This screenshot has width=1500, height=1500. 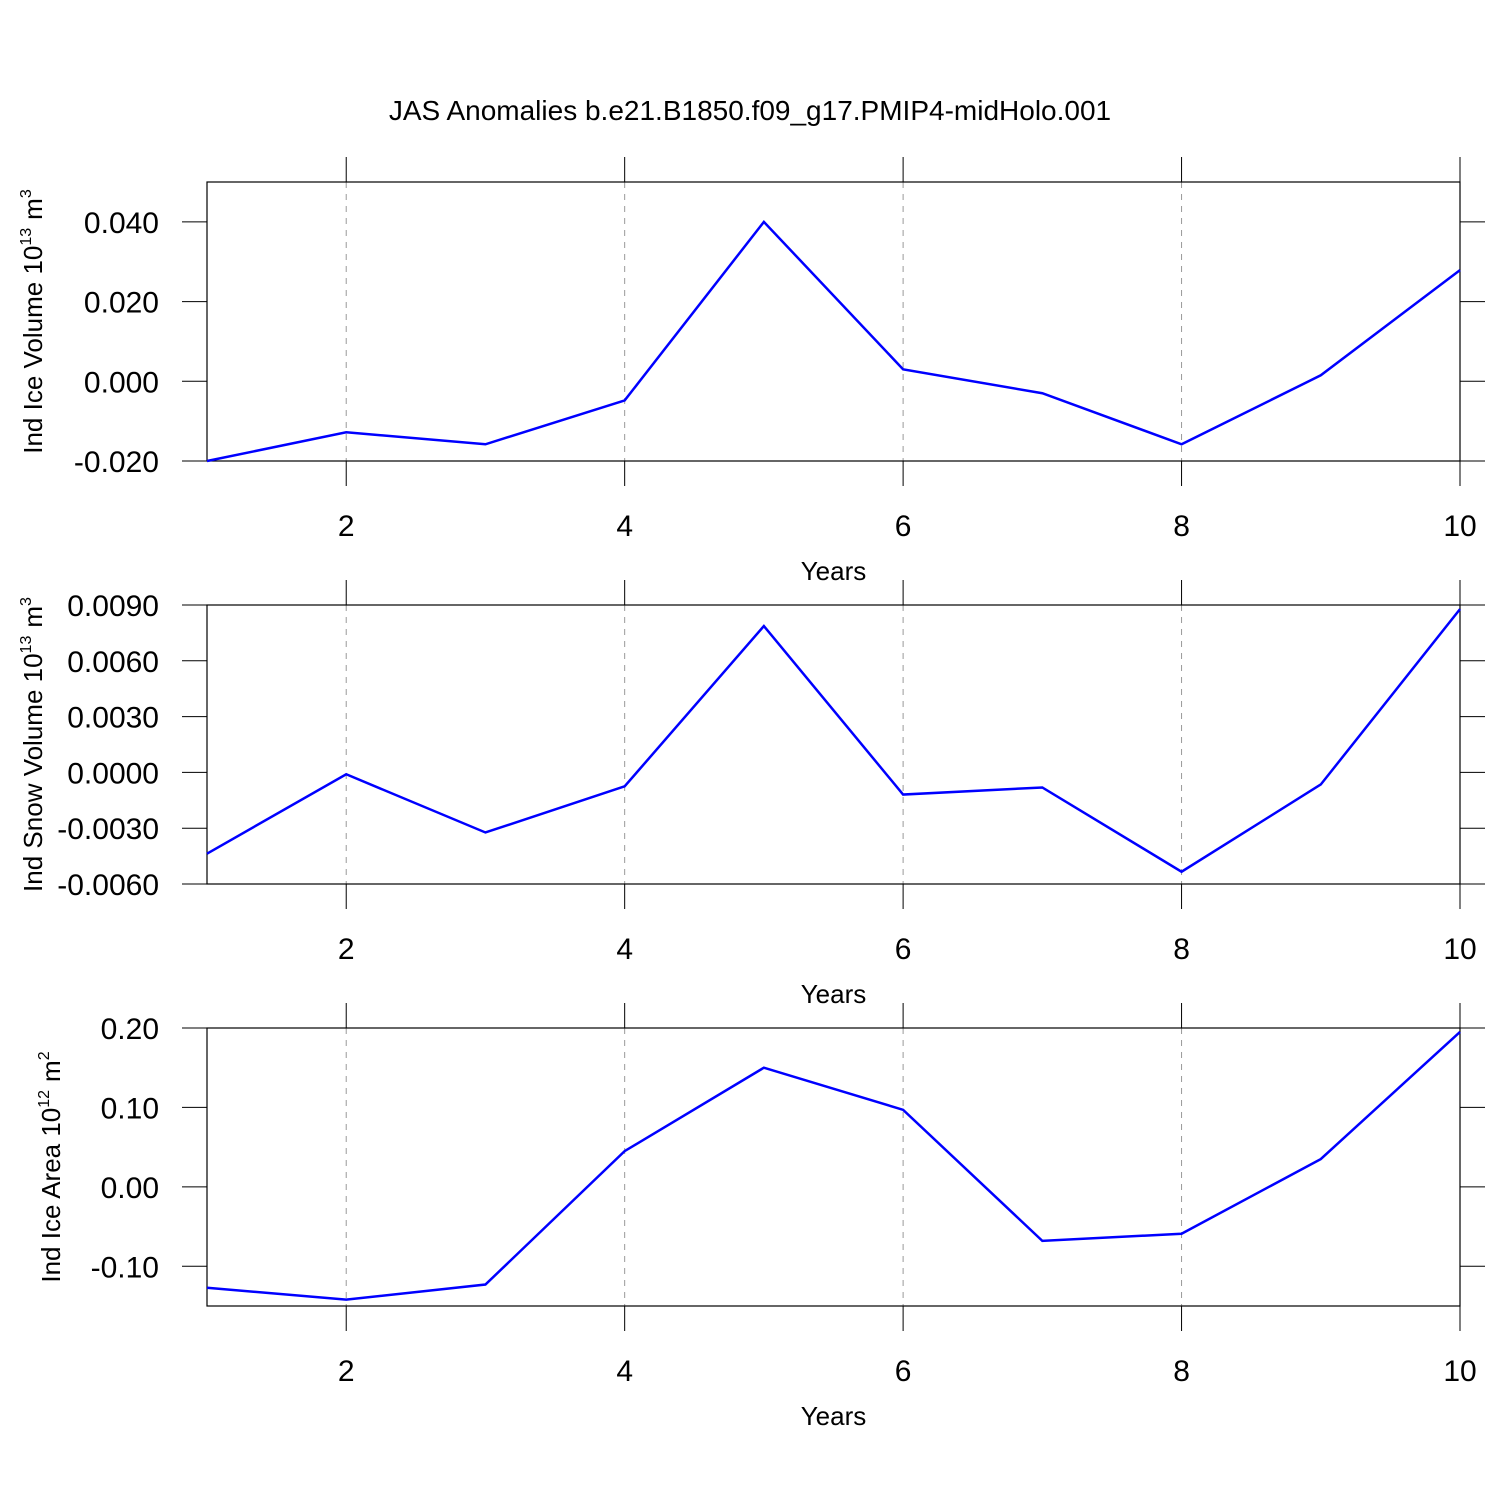 I want to click on y-label-exponent: 12, so click(x=44, y=1099).